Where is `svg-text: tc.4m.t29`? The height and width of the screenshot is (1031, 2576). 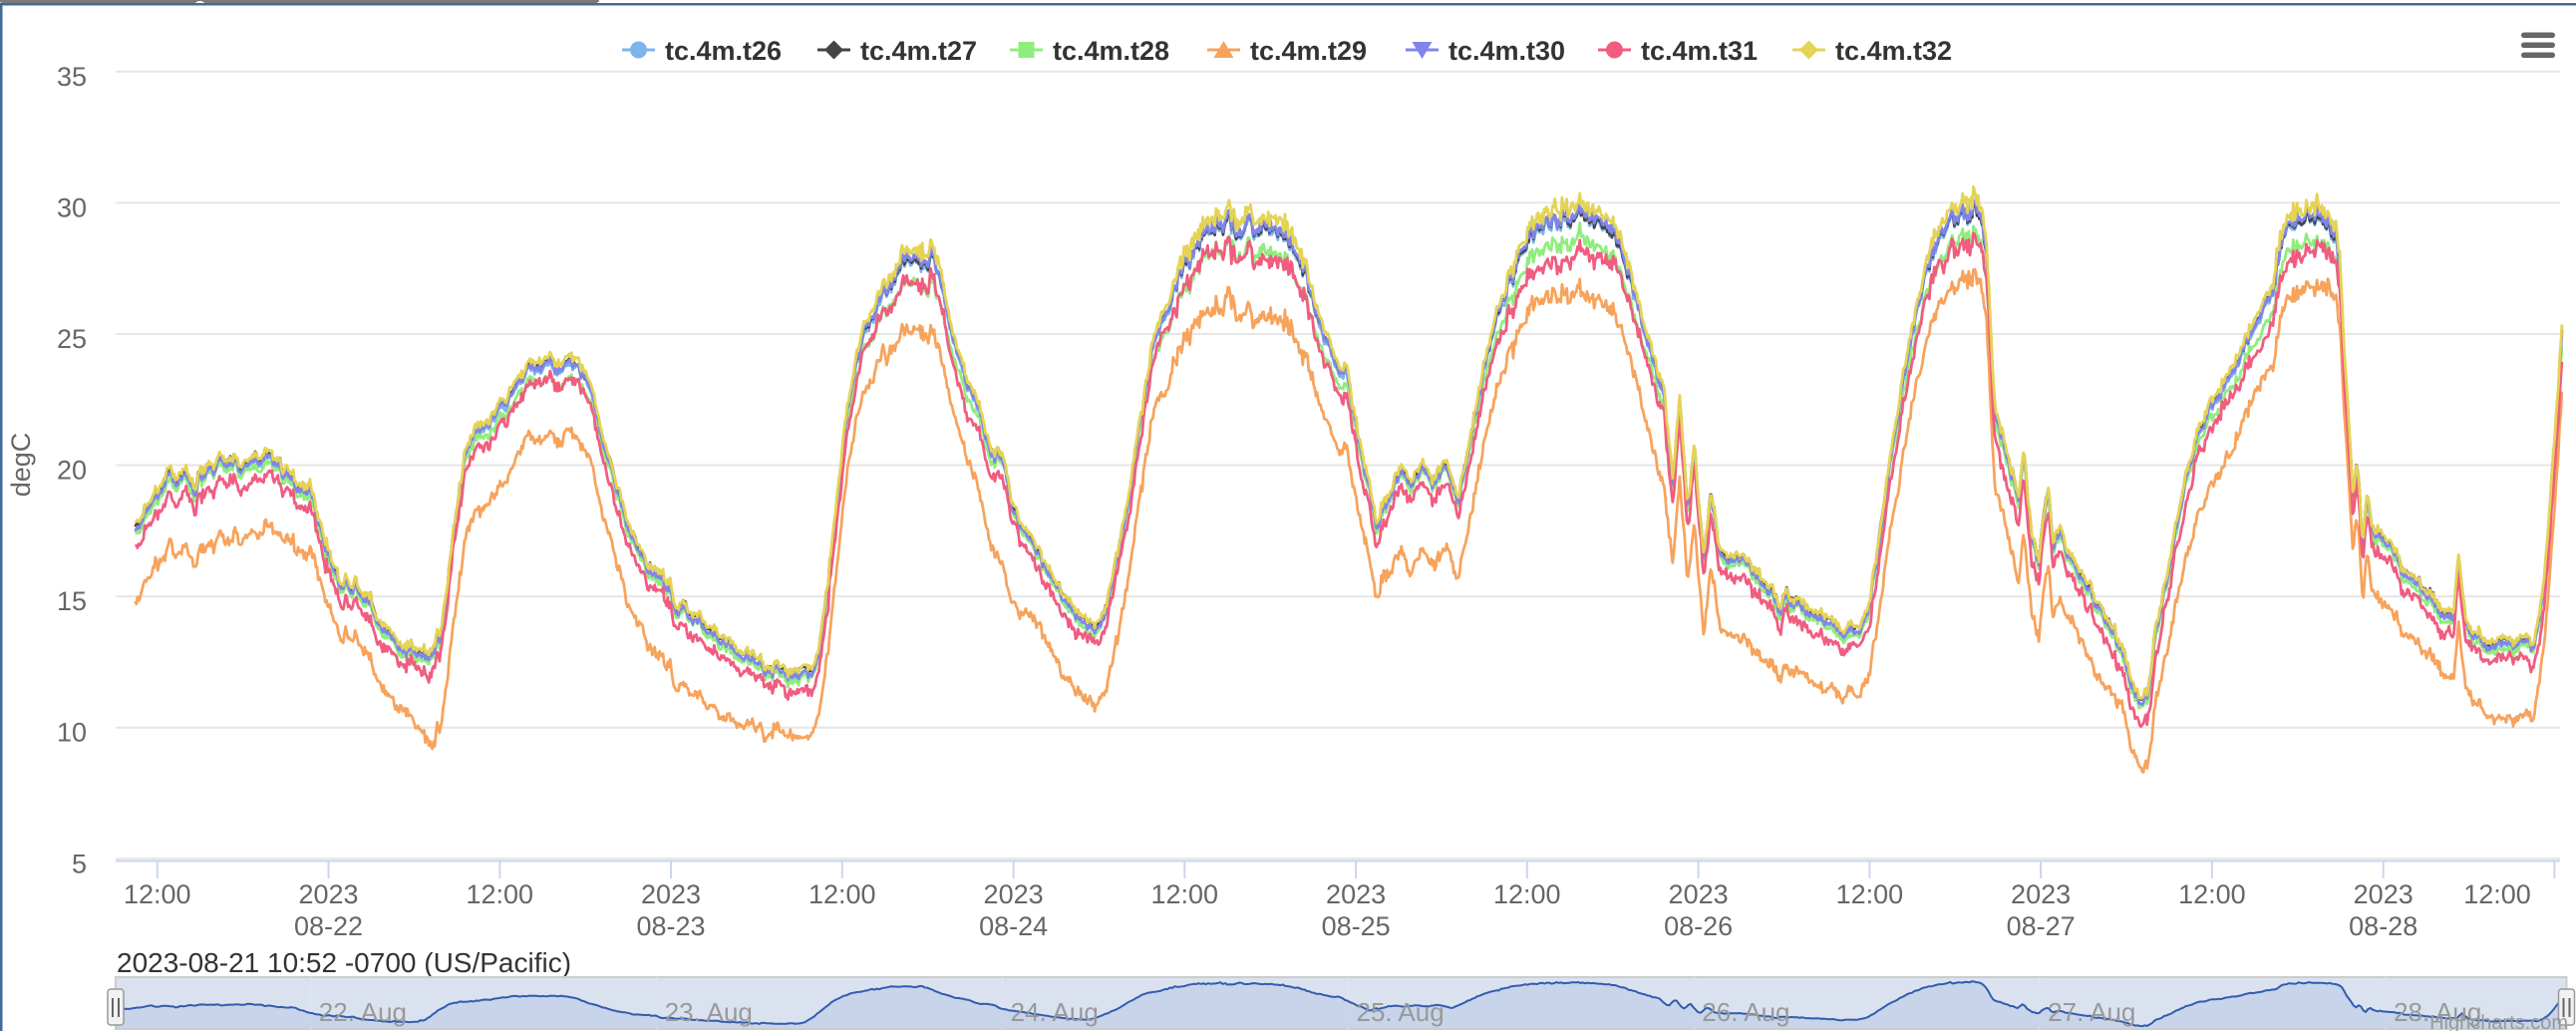
svg-text: tc.4m.t29 is located at coordinates (1308, 51).